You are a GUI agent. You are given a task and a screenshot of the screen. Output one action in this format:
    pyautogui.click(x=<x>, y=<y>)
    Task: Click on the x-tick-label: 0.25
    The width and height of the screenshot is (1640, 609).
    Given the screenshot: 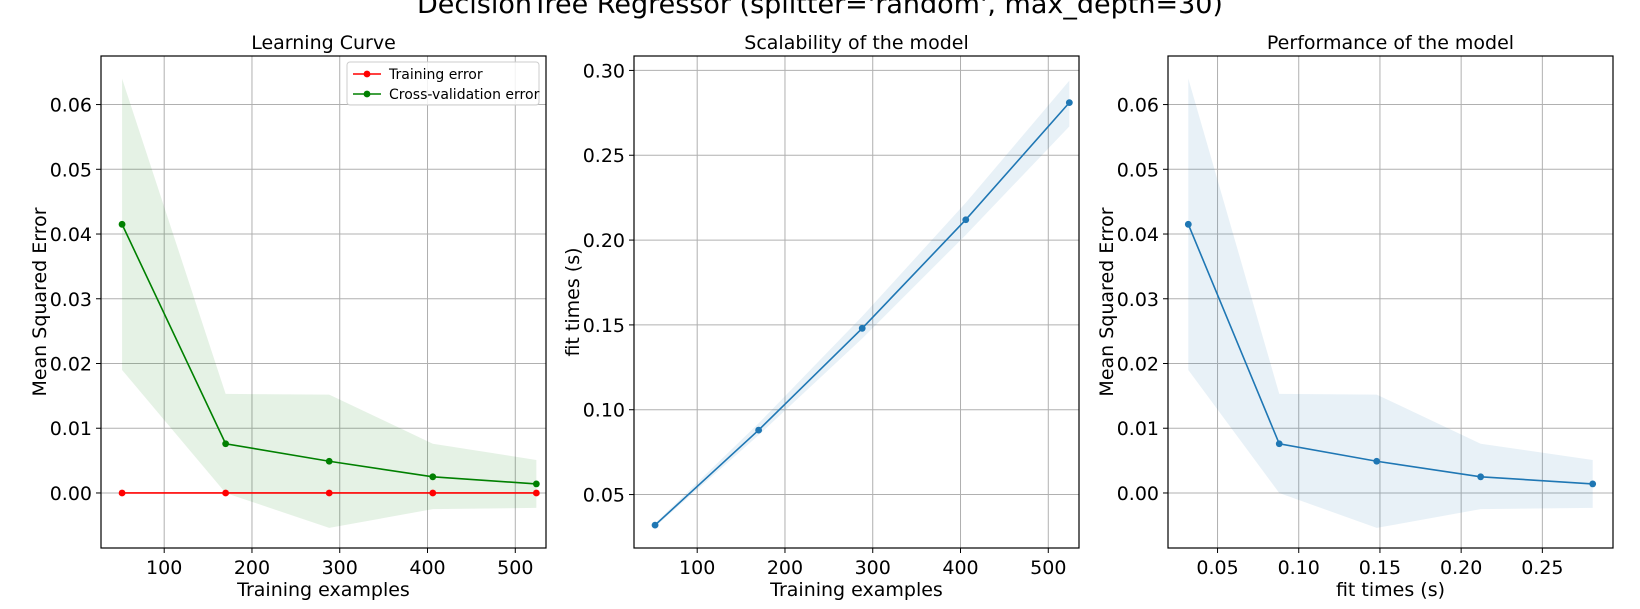 What is the action you would take?
    pyautogui.click(x=1542, y=568)
    